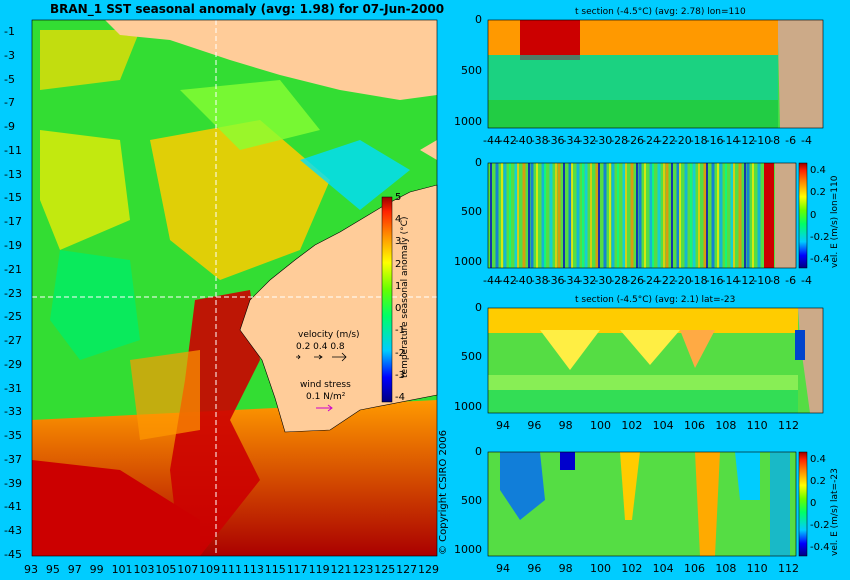  Describe the element at coordinates (769, 215) in the screenshot. I see `p2-boundary-jet` at that location.